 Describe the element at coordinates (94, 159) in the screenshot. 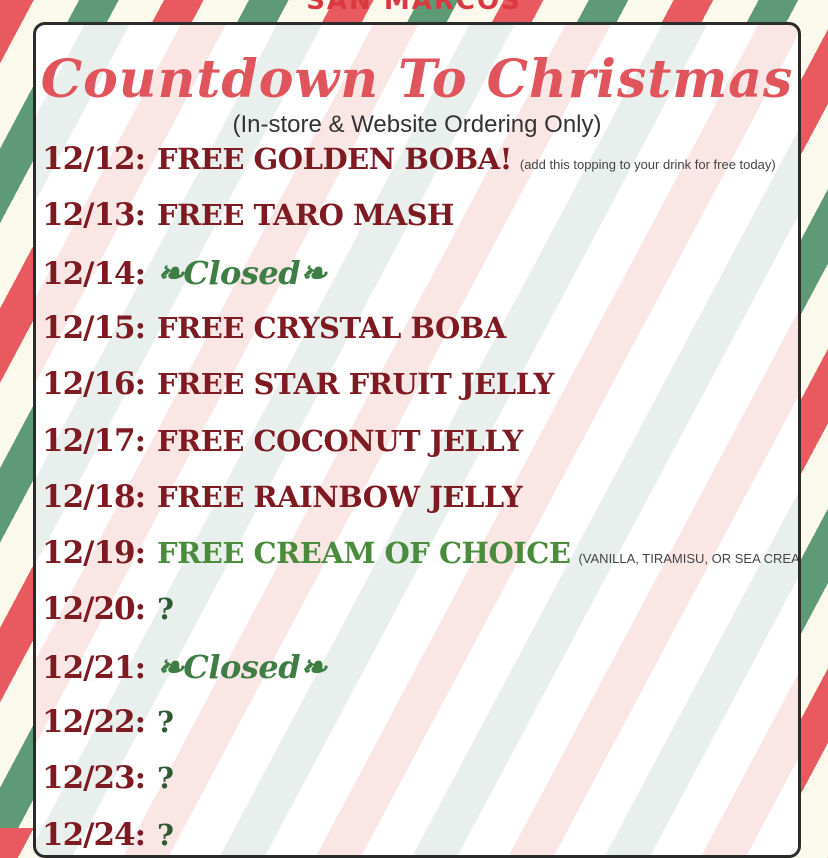

I see `row-date: 12/12:` at that location.